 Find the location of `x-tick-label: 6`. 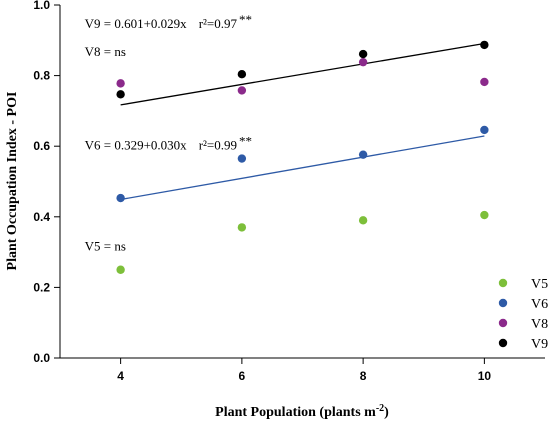

x-tick-label: 6 is located at coordinates (242, 376).